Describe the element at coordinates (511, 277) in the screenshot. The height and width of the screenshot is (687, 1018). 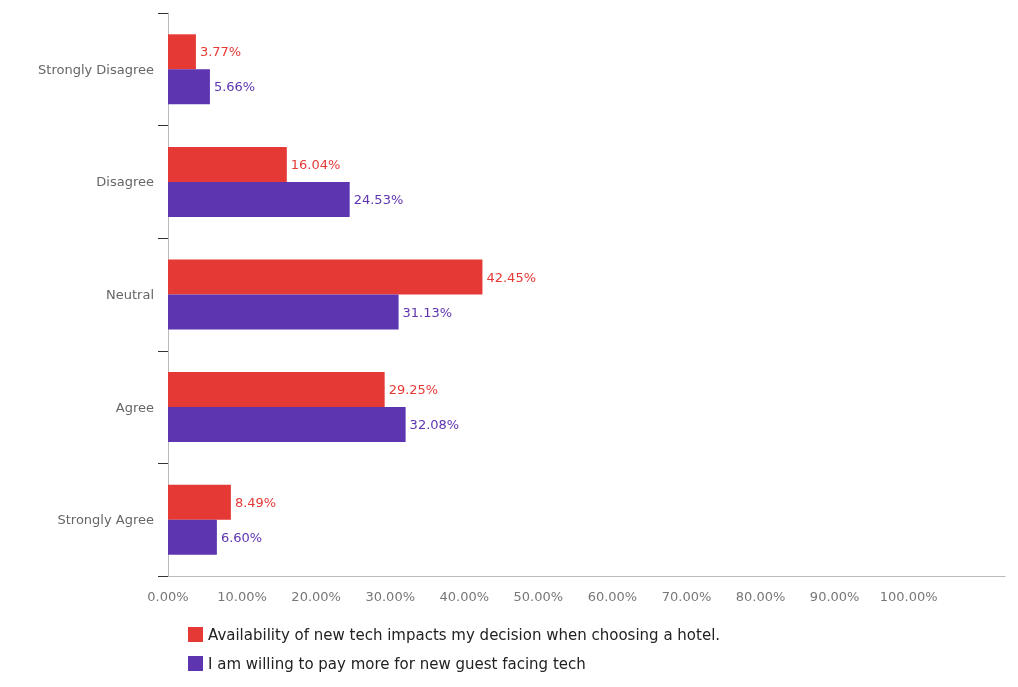
I see `data-label: 42.45%` at that location.